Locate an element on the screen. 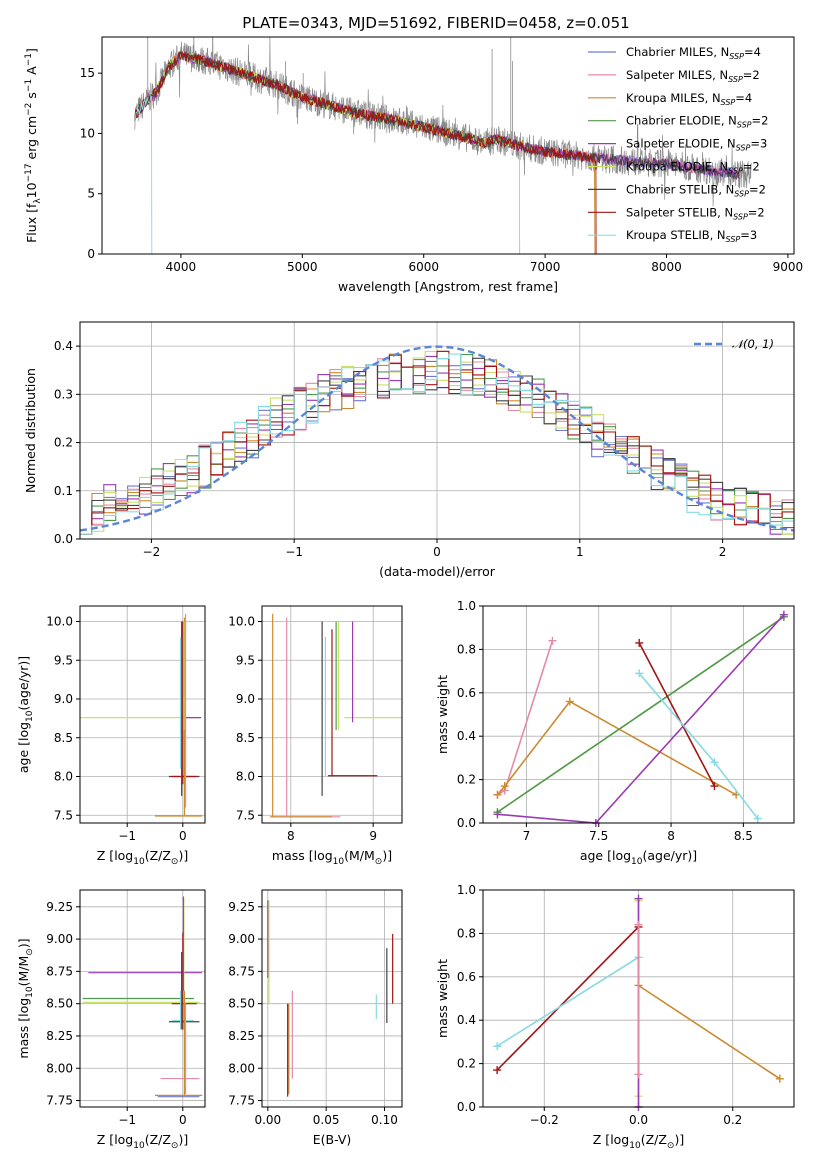  y-tick-label: 10.0 is located at coordinates (59, 622).